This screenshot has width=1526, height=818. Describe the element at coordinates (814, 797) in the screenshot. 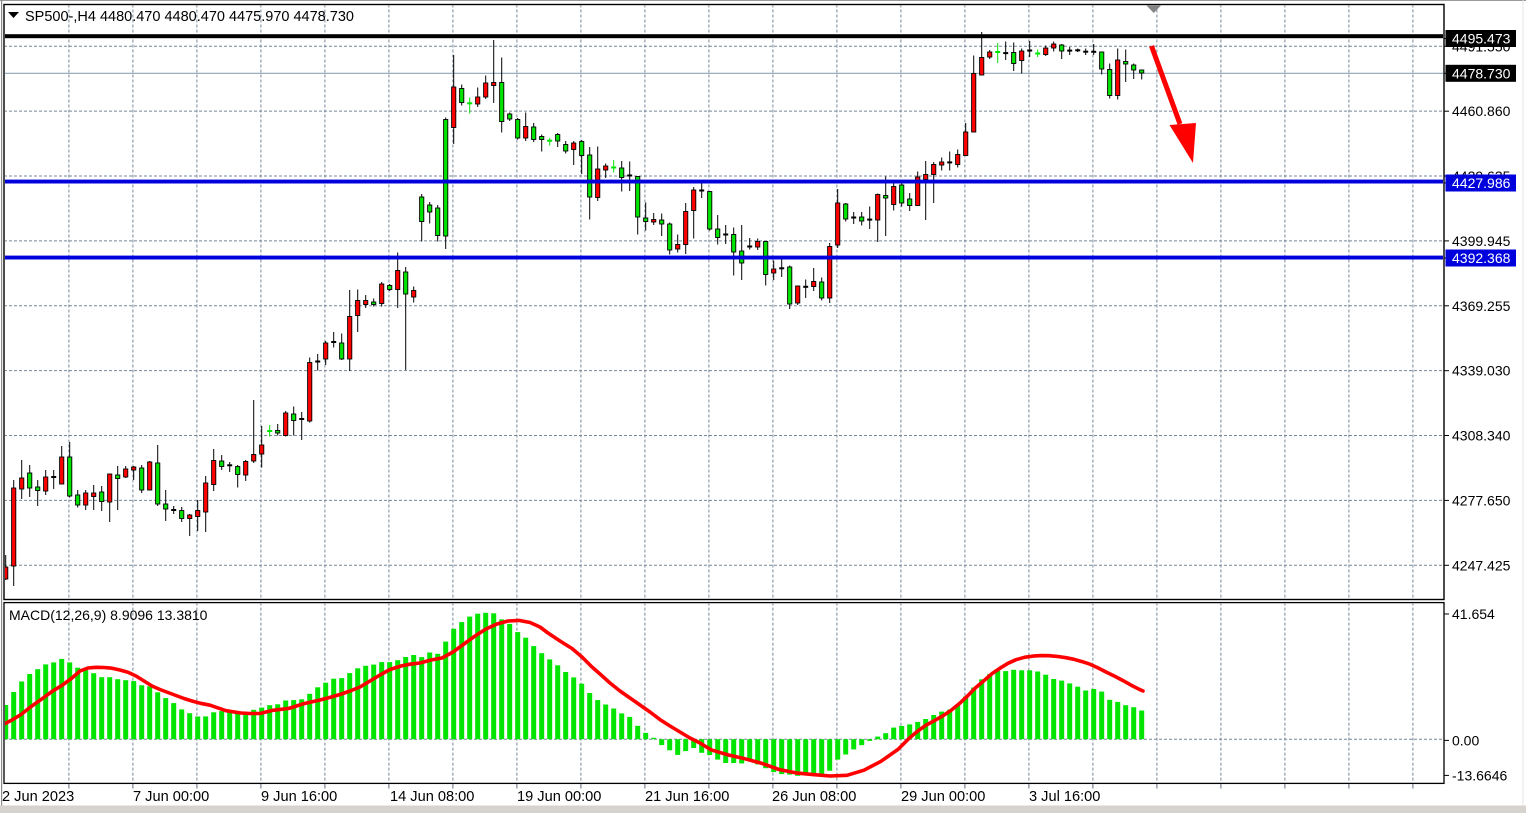

I see `svg-text: 26 Jun 08:00` at that location.